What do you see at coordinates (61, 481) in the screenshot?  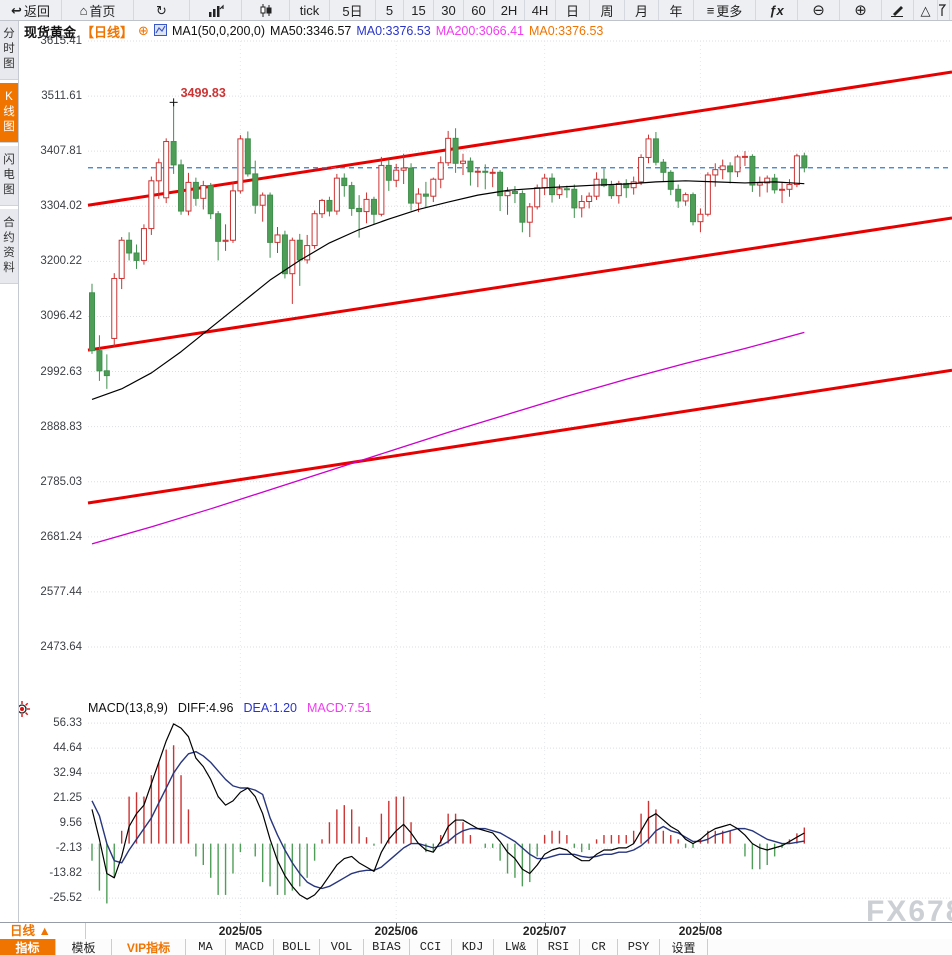 I see `price-axis-label: 2785.03` at bounding box center [61, 481].